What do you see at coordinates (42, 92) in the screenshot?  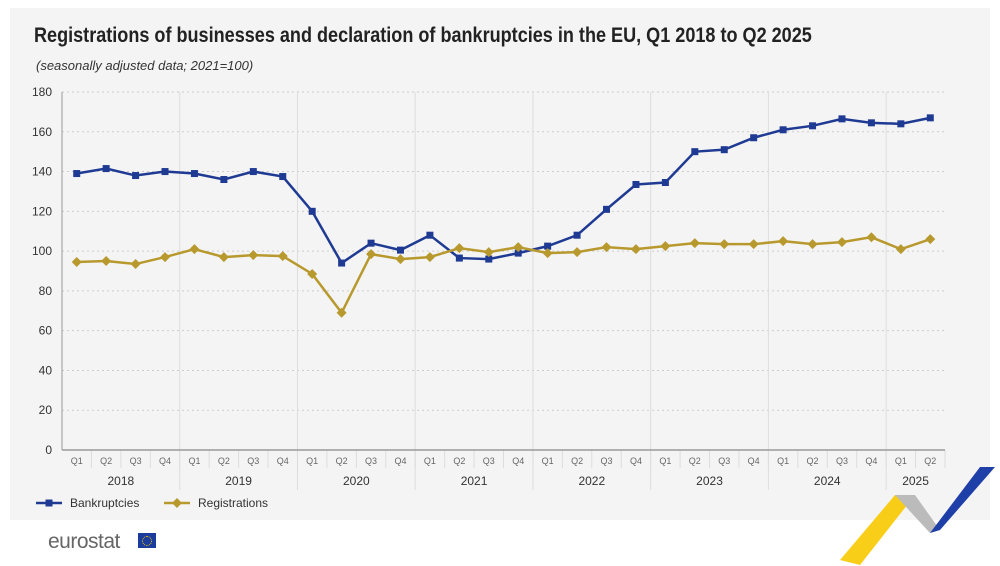 I see `y-tick-label: 180` at bounding box center [42, 92].